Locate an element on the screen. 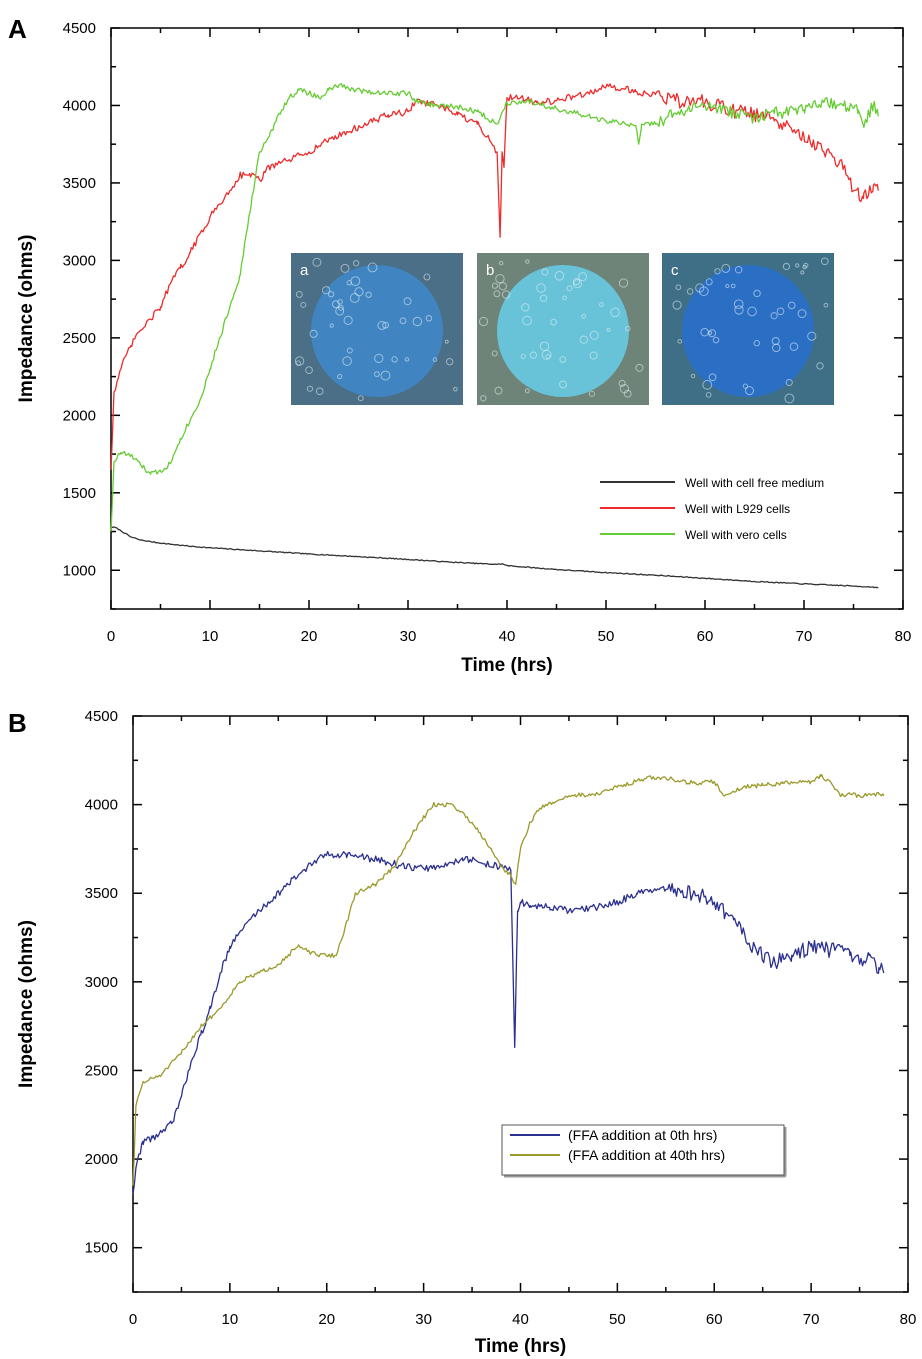 This screenshot has width=922, height=1359. y-tick-label: 1000 is located at coordinates (79, 570).